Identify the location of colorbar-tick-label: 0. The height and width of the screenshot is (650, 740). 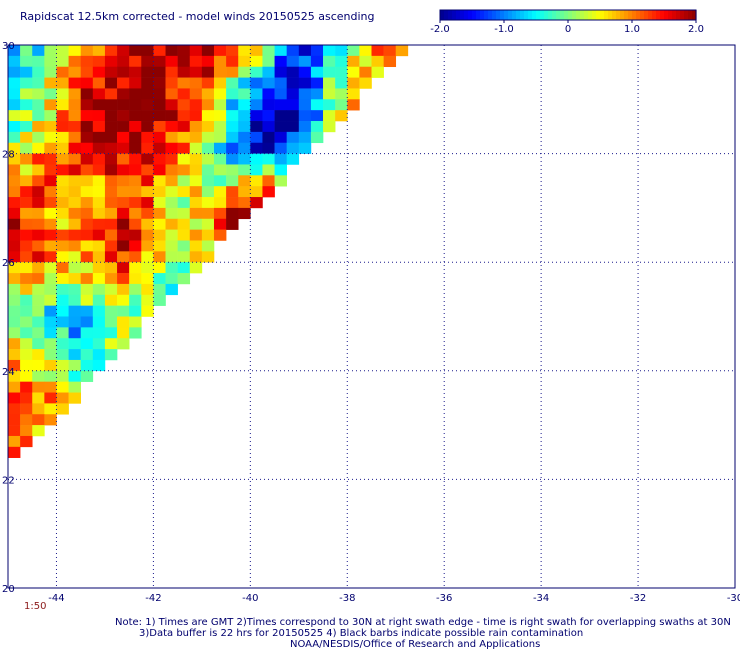
(568, 29).